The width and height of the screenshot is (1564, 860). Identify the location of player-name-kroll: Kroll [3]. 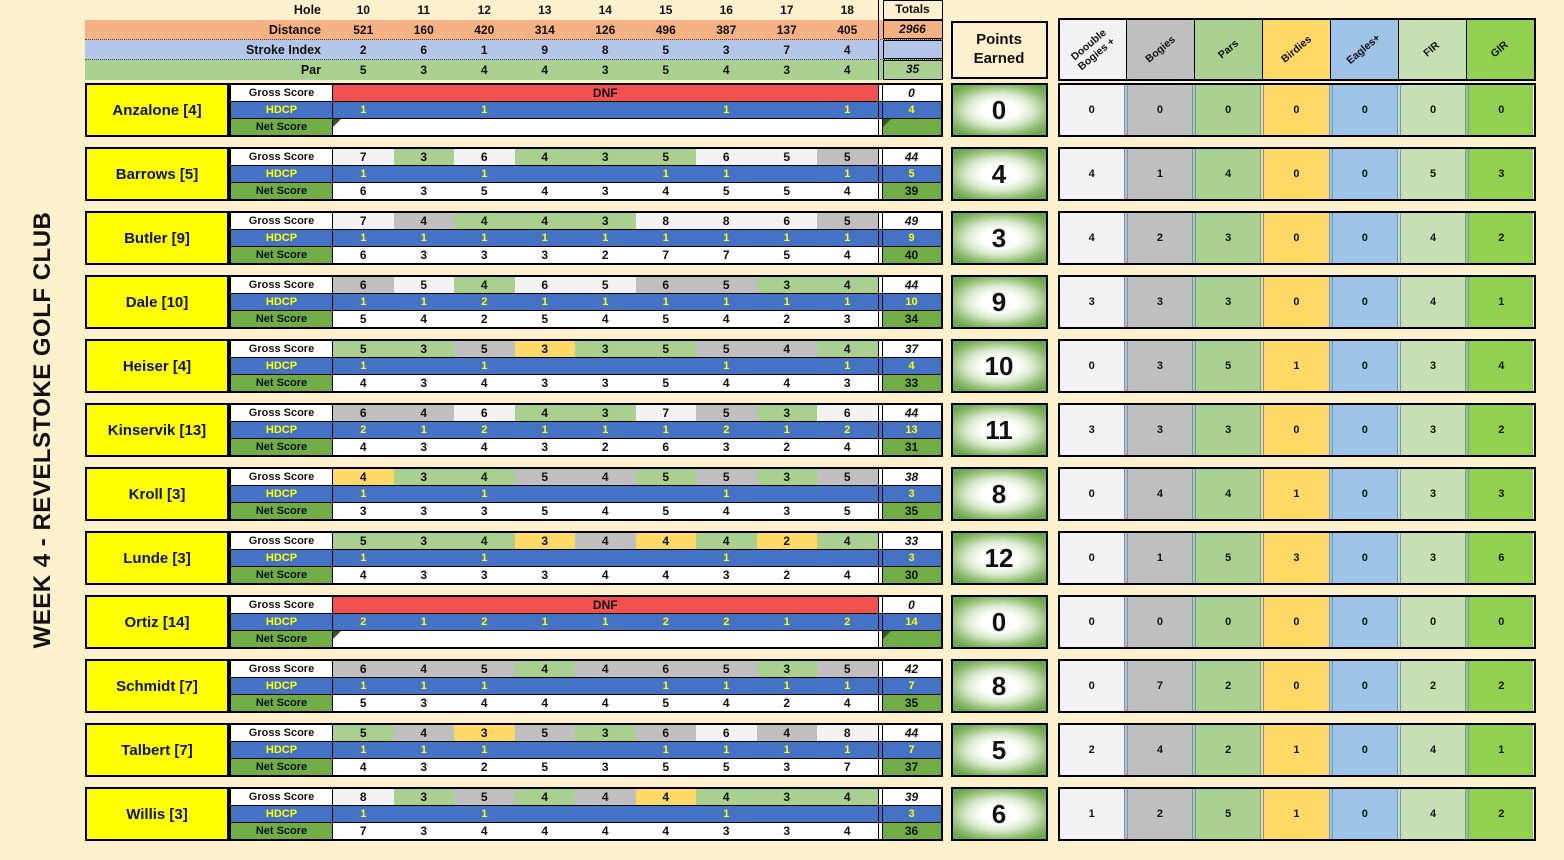
(157, 494).